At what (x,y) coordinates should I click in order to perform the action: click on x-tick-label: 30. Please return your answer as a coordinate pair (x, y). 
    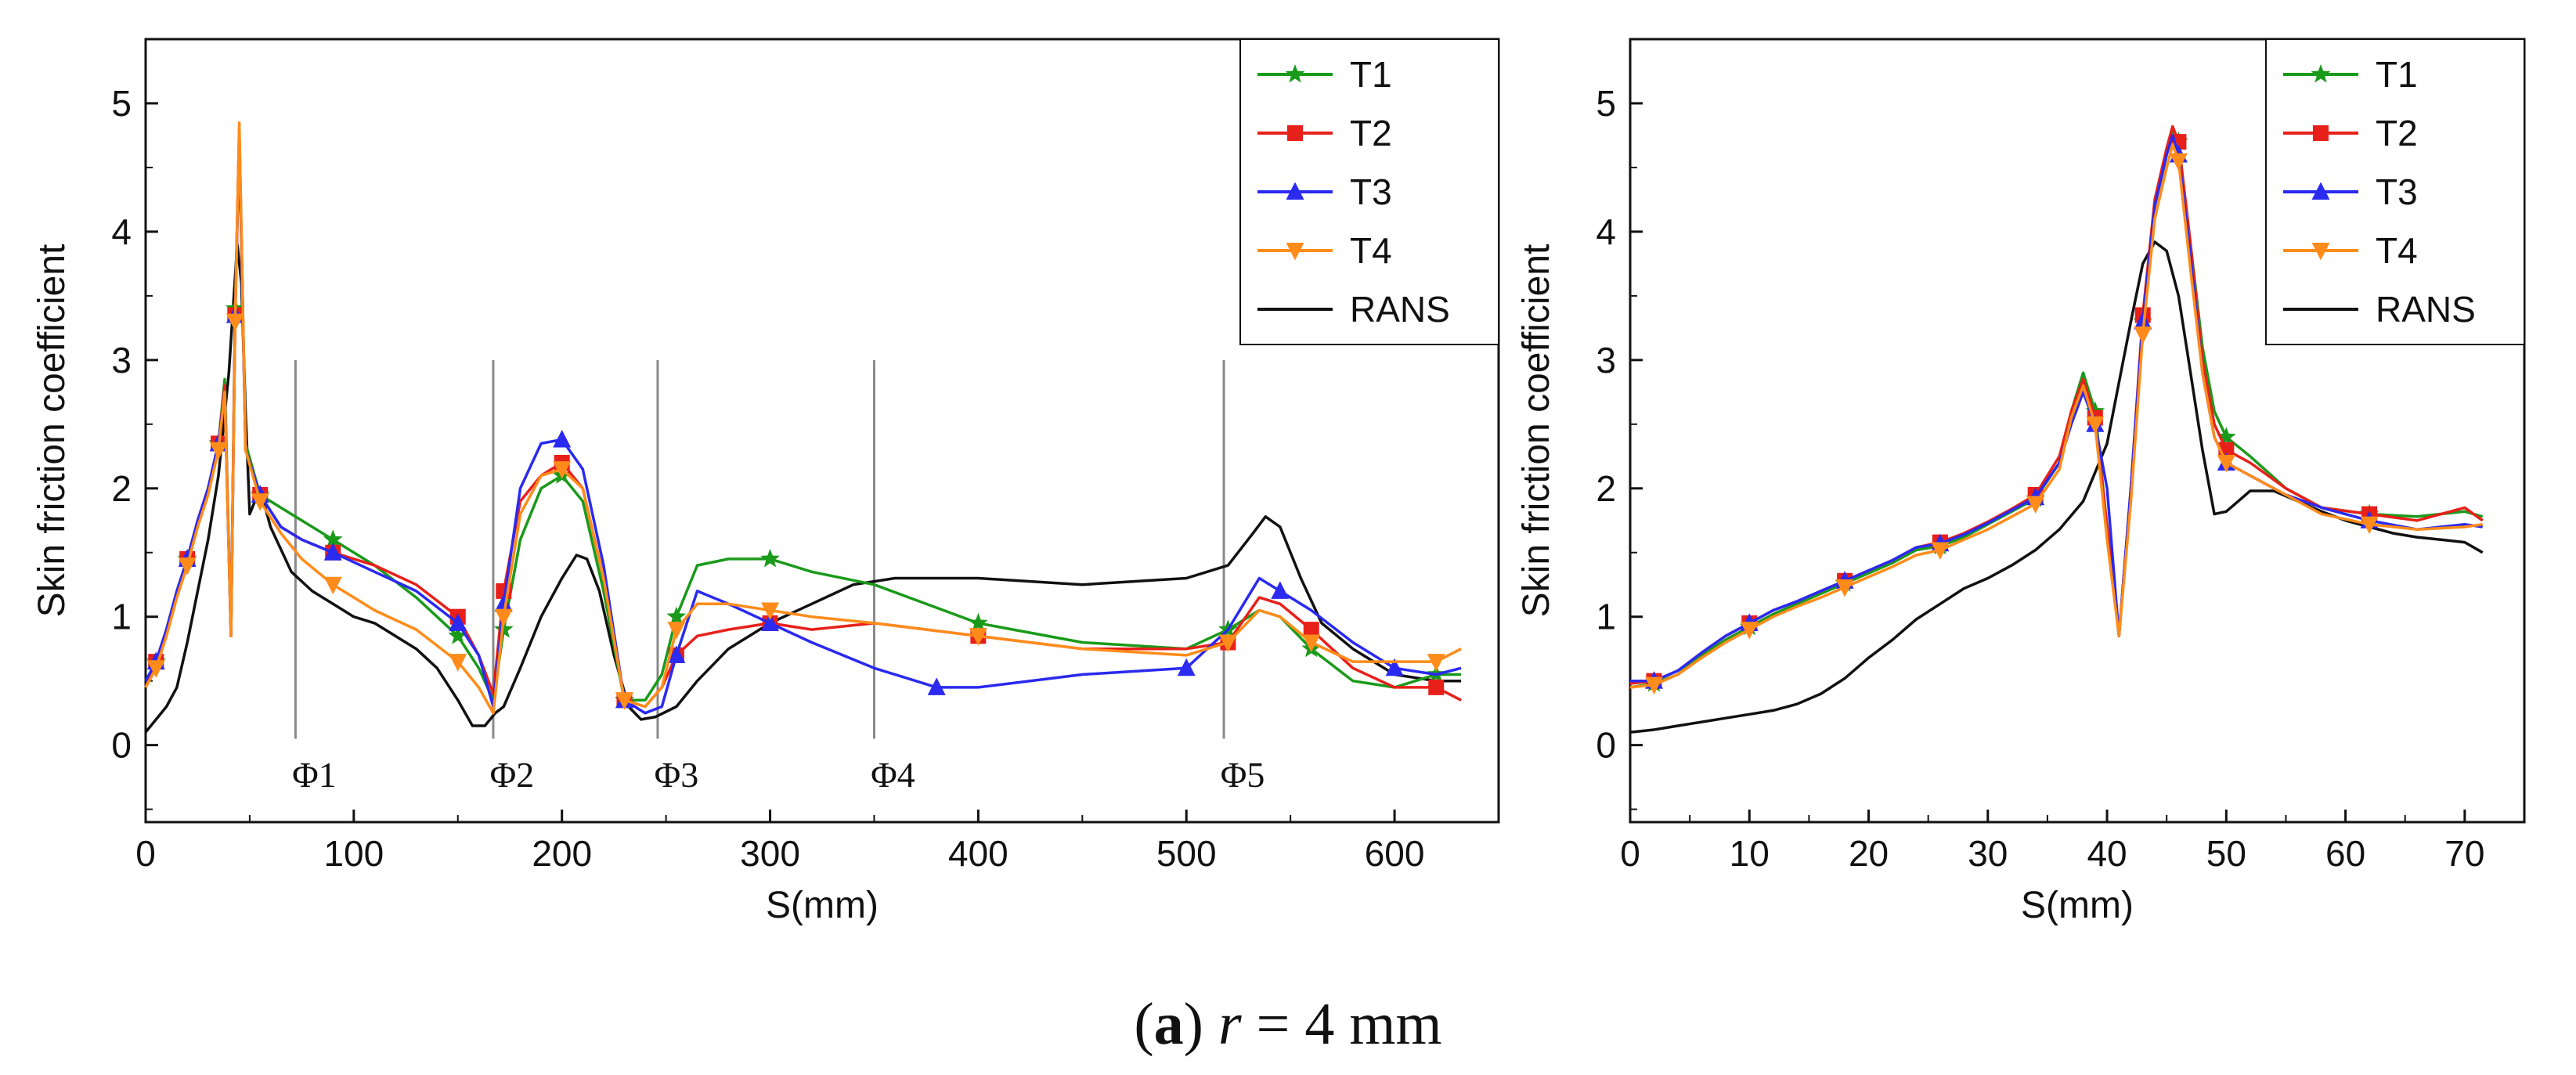
    Looking at the image, I should click on (1988, 853).